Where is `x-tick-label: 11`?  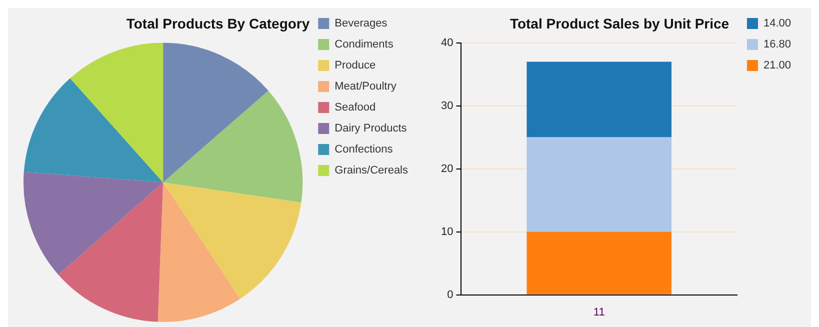 x-tick-label: 11 is located at coordinates (599, 312).